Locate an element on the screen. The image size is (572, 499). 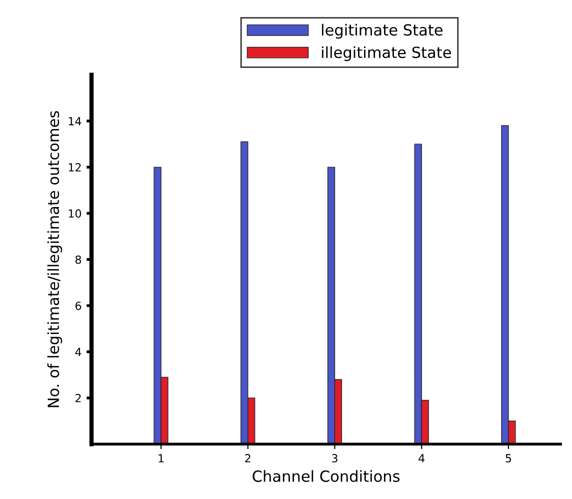
y-tick-label: 2 is located at coordinates (78, 398).